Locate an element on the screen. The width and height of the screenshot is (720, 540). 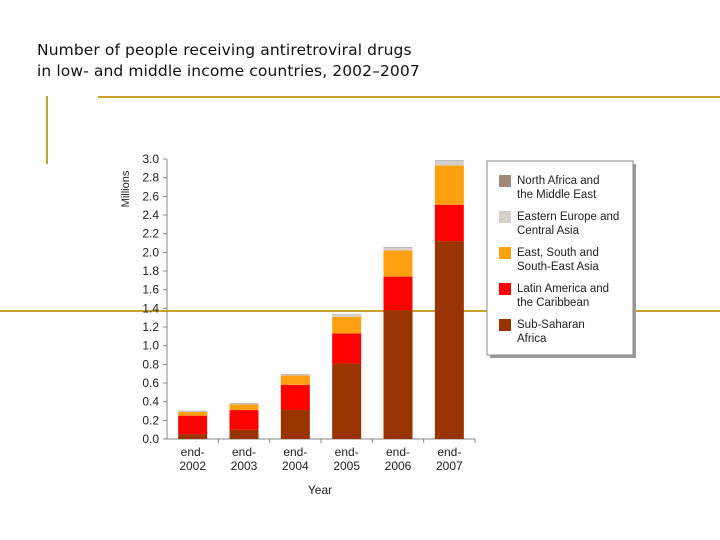
decorative-rule-middle is located at coordinates (360, 311).